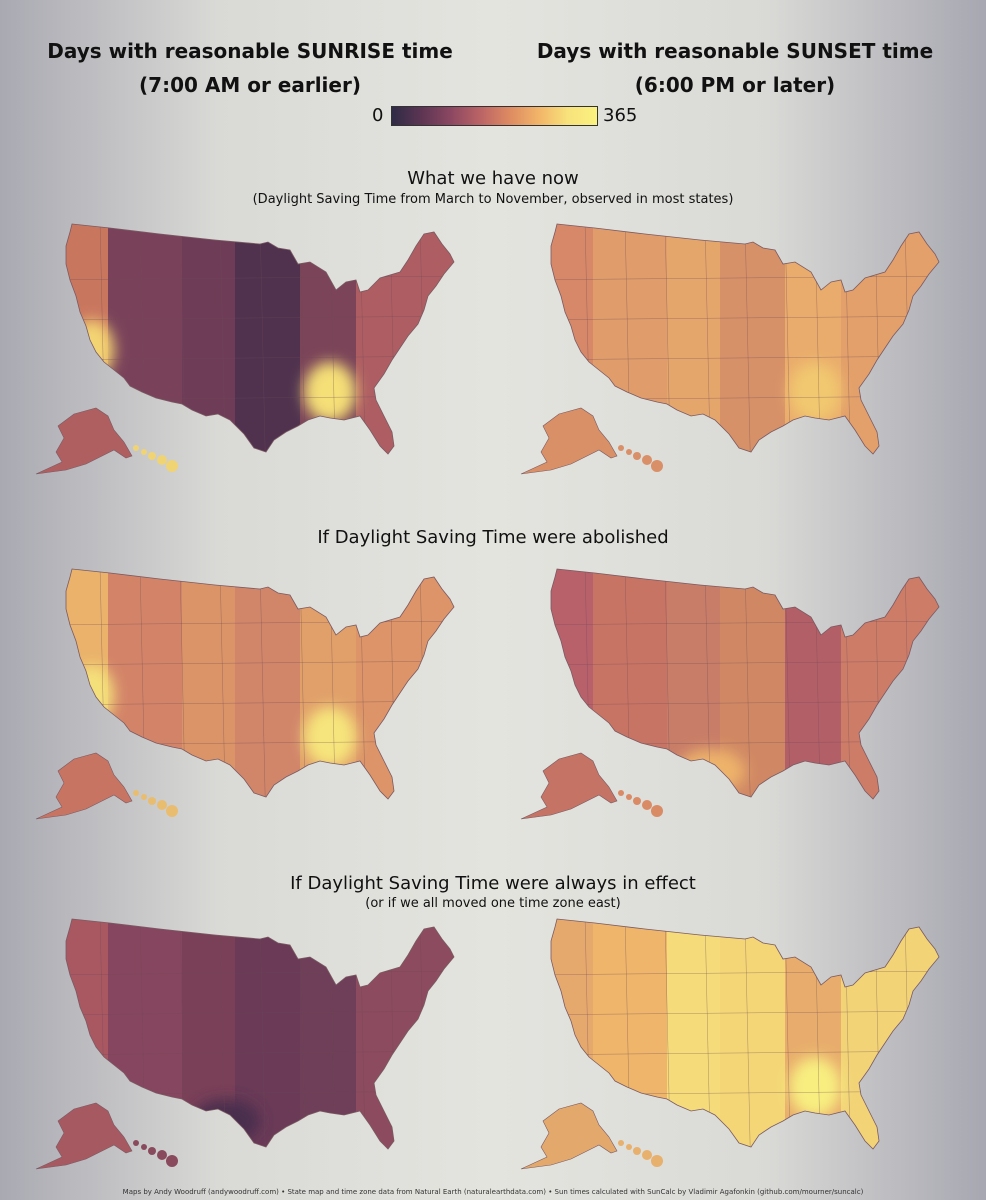 The width and height of the screenshot is (986, 1200). Describe the element at coordinates (493, 903) in the screenshot. I see `section-subtitle-permanent: (or if we all moved one time zone east)` at that location.